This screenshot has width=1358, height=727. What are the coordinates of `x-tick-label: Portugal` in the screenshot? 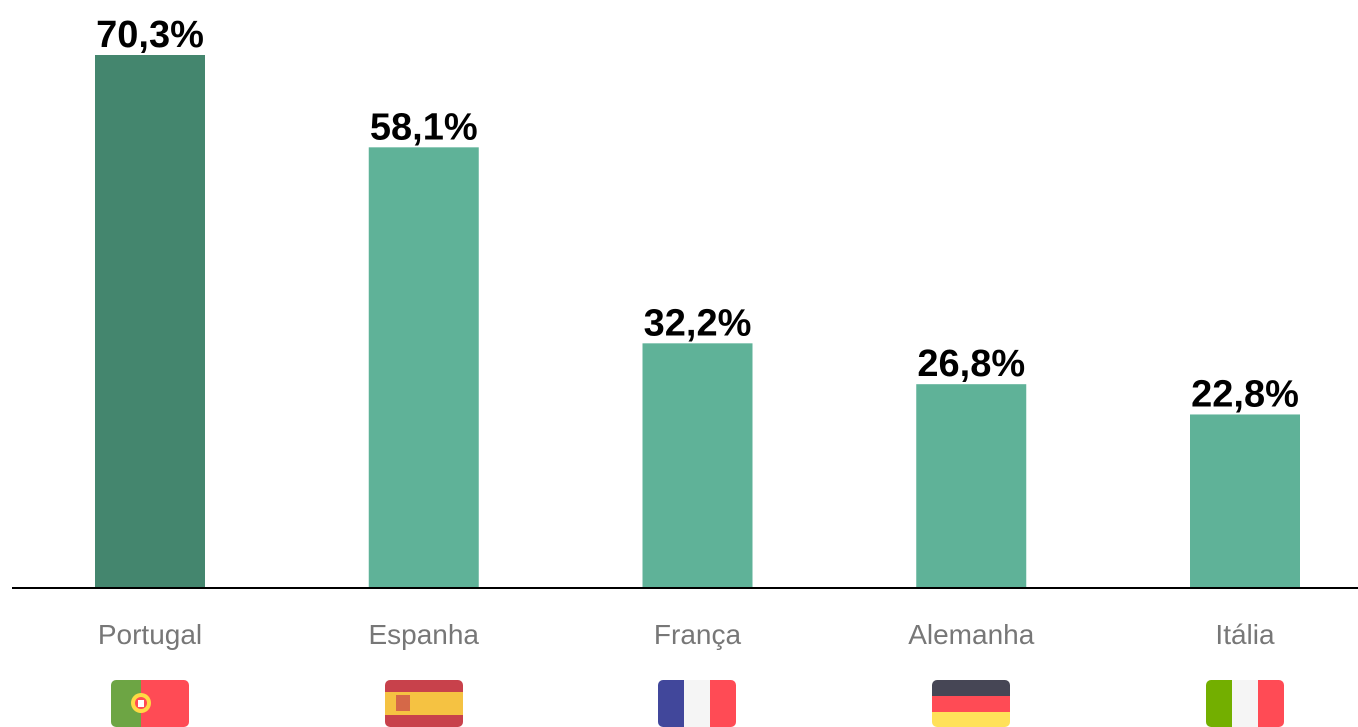 It's located at (150, 634).